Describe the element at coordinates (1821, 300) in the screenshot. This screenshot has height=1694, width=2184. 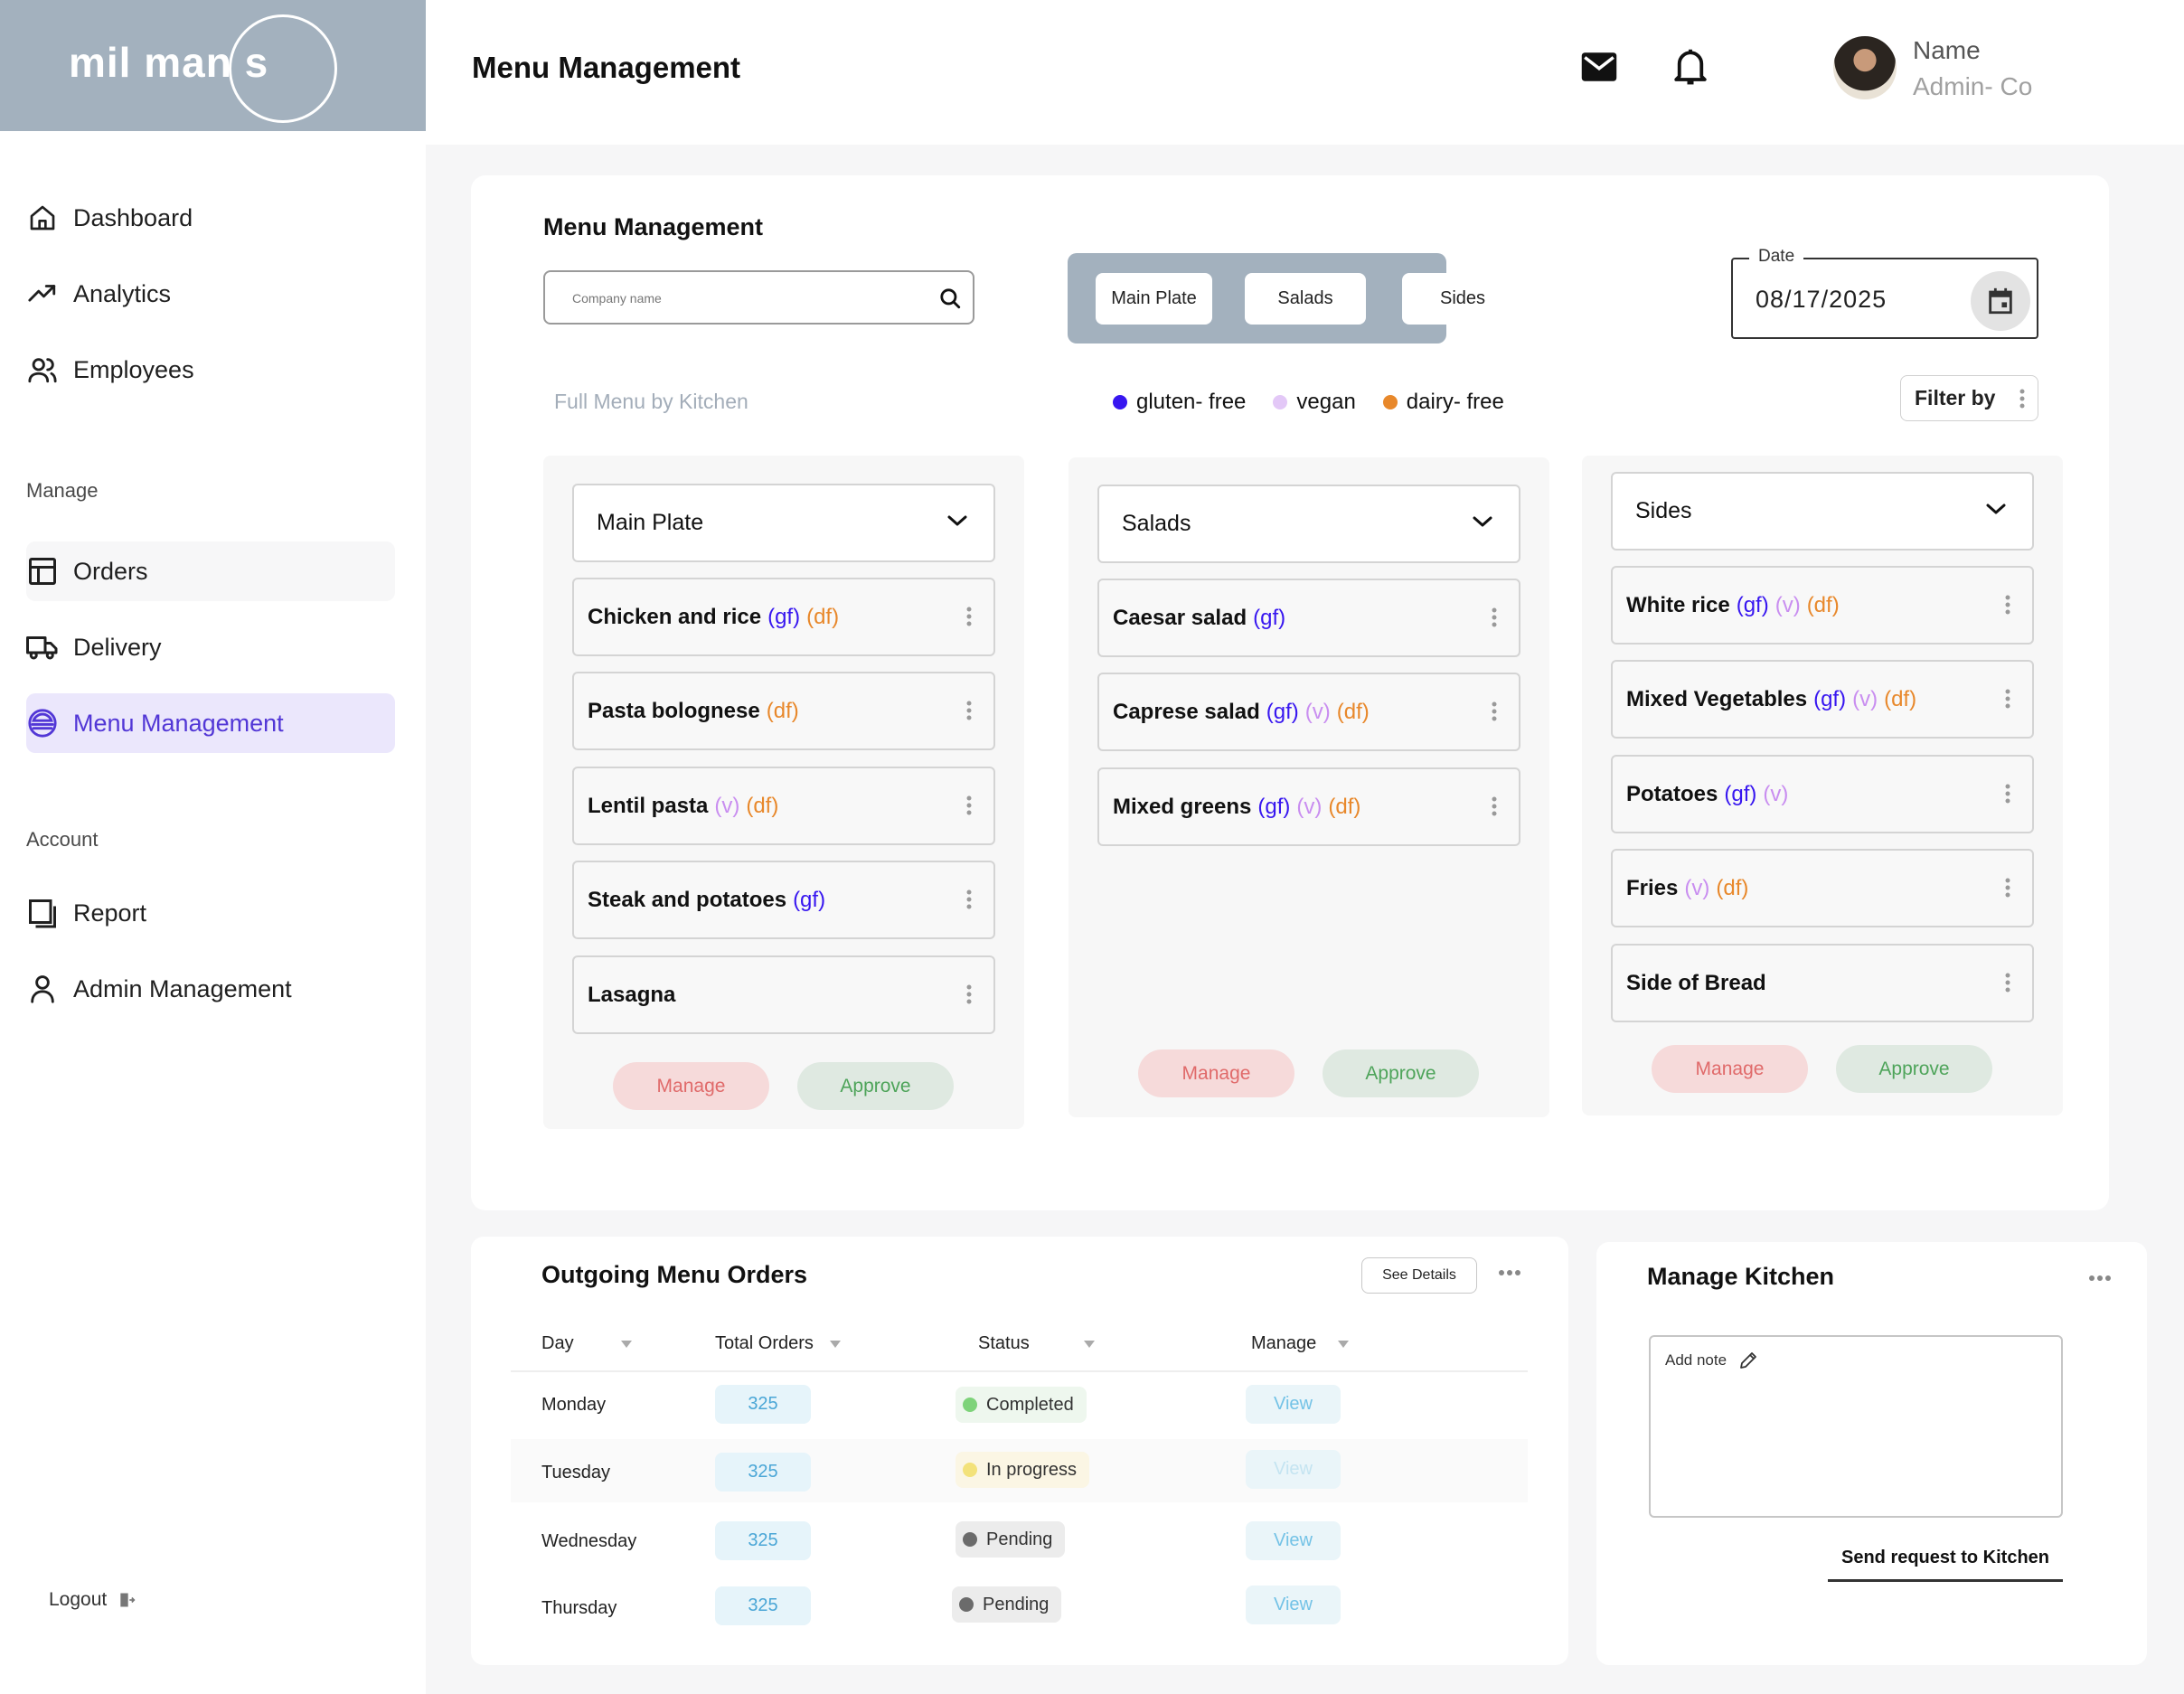
I see `date-value: 08/17/2025` at that location.